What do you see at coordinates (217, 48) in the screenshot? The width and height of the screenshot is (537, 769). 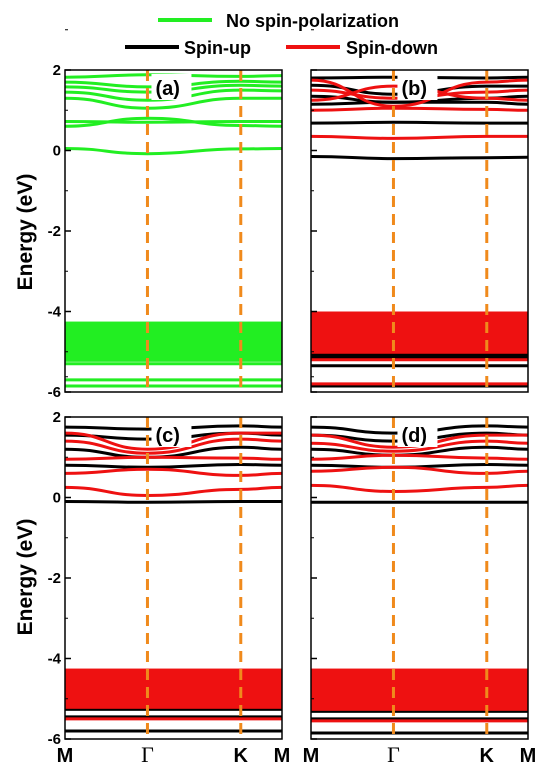 I see `legend-label-spin-up: Spin-up` at bounding box center [217, 48].